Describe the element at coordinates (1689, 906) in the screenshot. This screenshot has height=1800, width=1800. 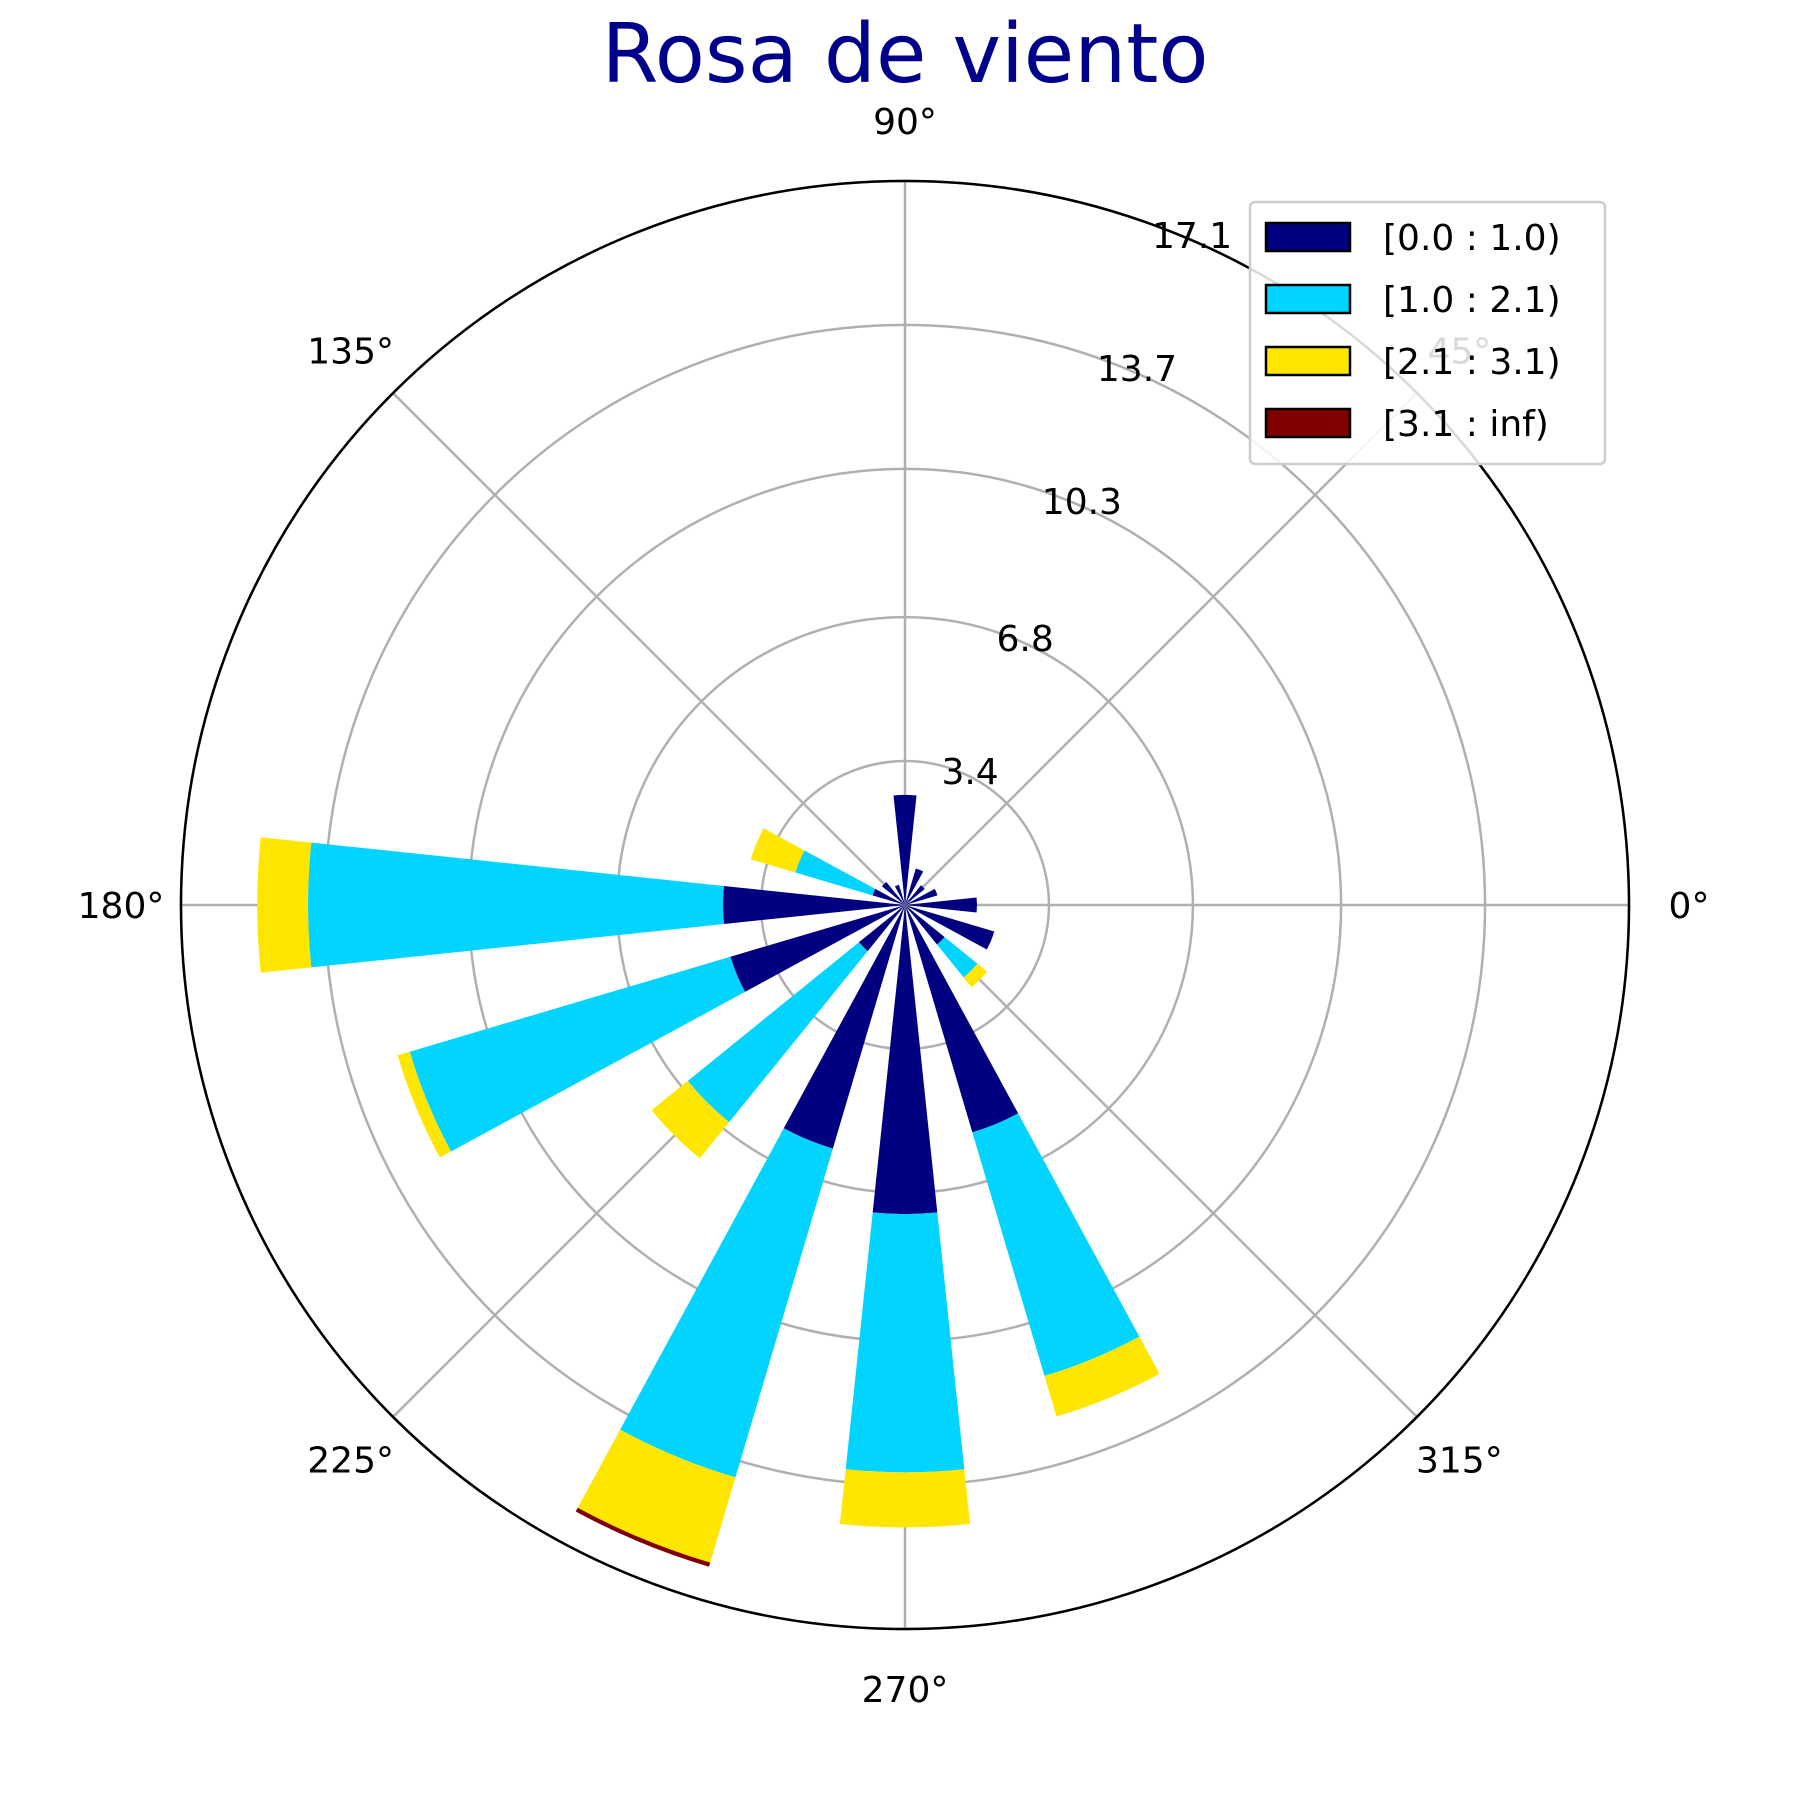
I see `angle-tick-0: 0°` at that location.